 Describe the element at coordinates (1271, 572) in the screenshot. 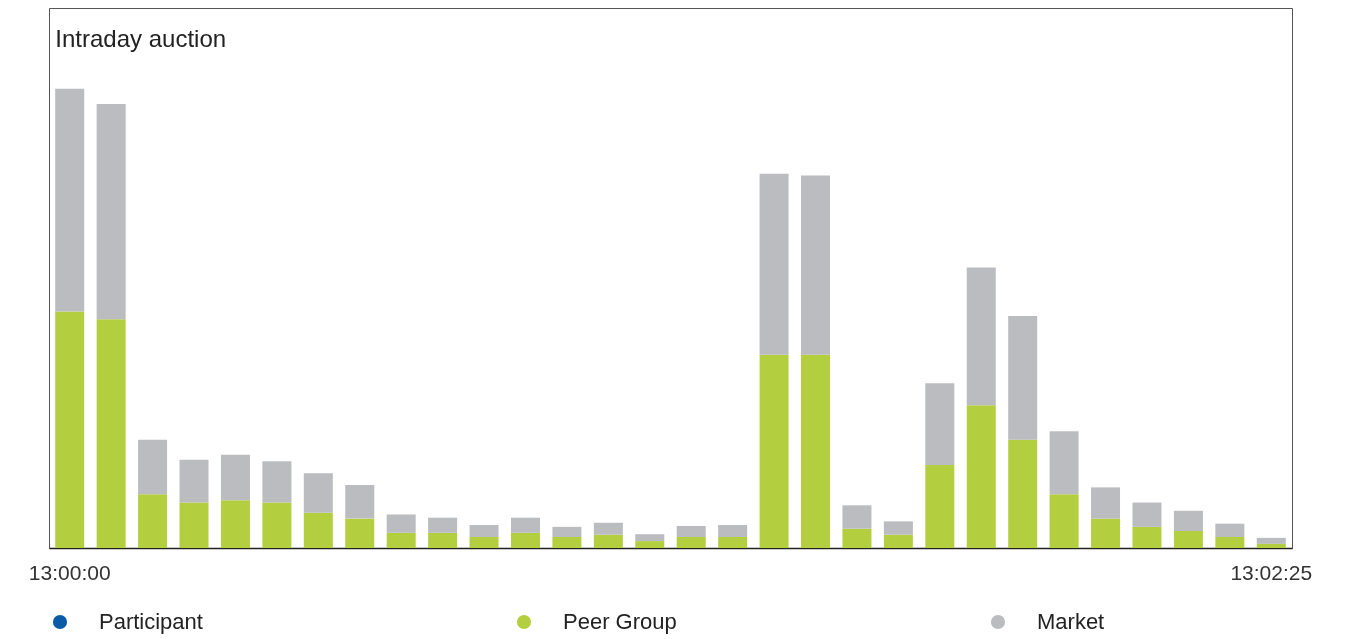

I see `x-tick-label: 13:02:25` at that location.